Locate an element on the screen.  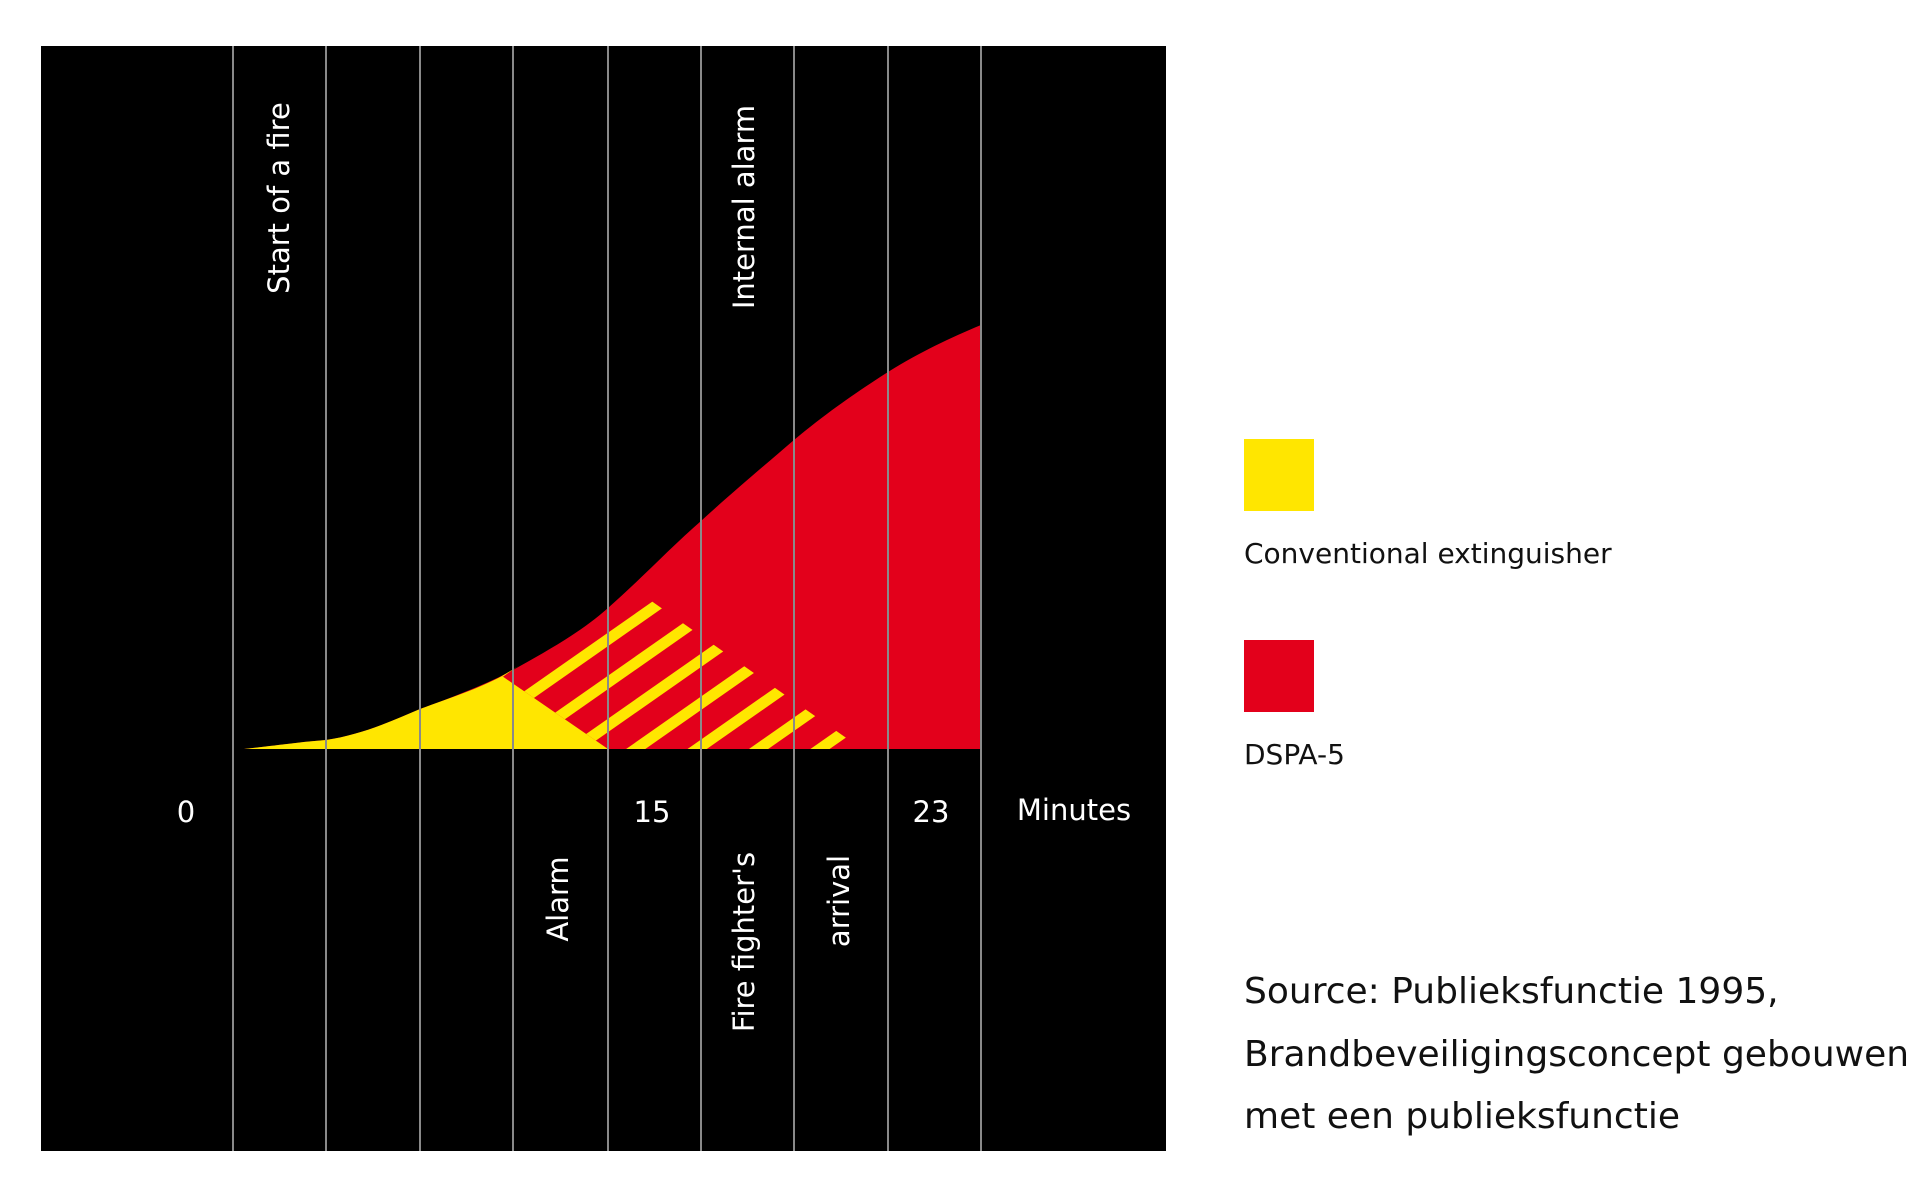
source-line: met een publieksfunctie is located at coordinates (1462, 1116).